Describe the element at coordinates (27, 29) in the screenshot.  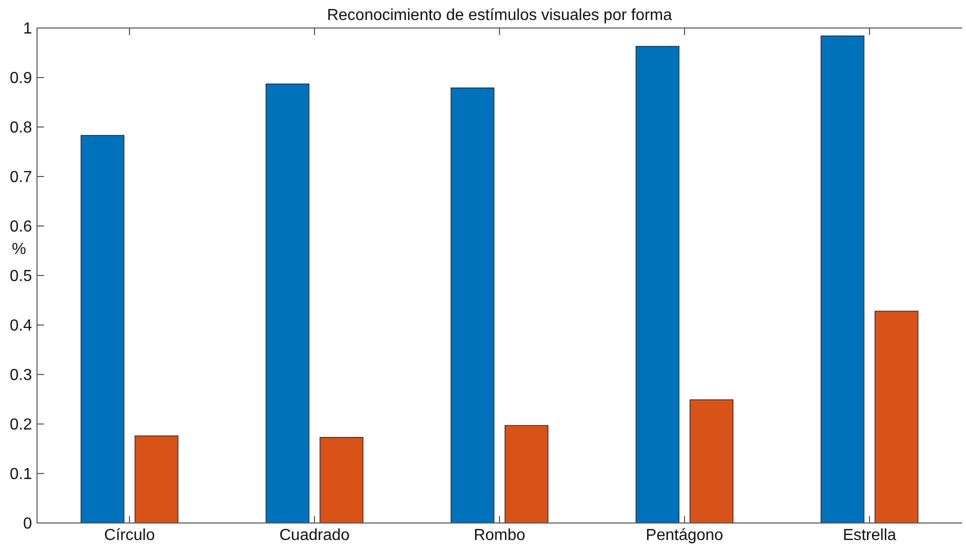
I see `y-tick-label: 1` at that location.